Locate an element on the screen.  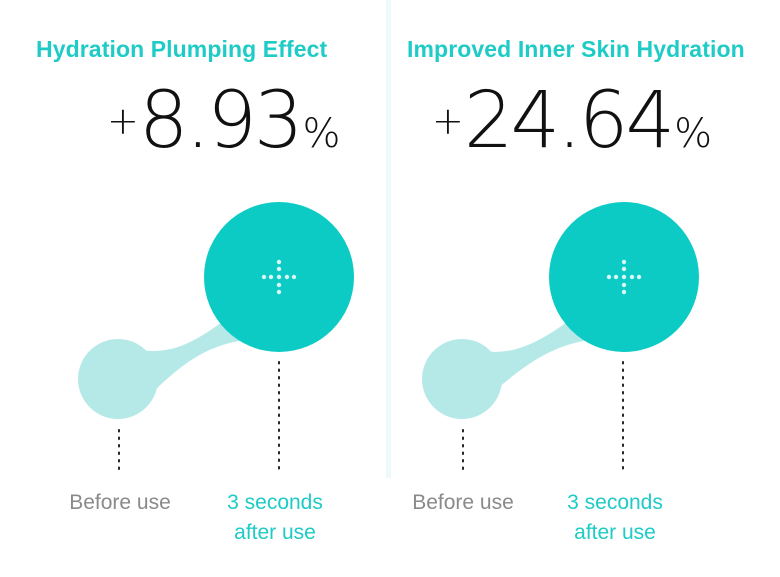
percentage-value: +8.93% is located at coordinates (224, 121).